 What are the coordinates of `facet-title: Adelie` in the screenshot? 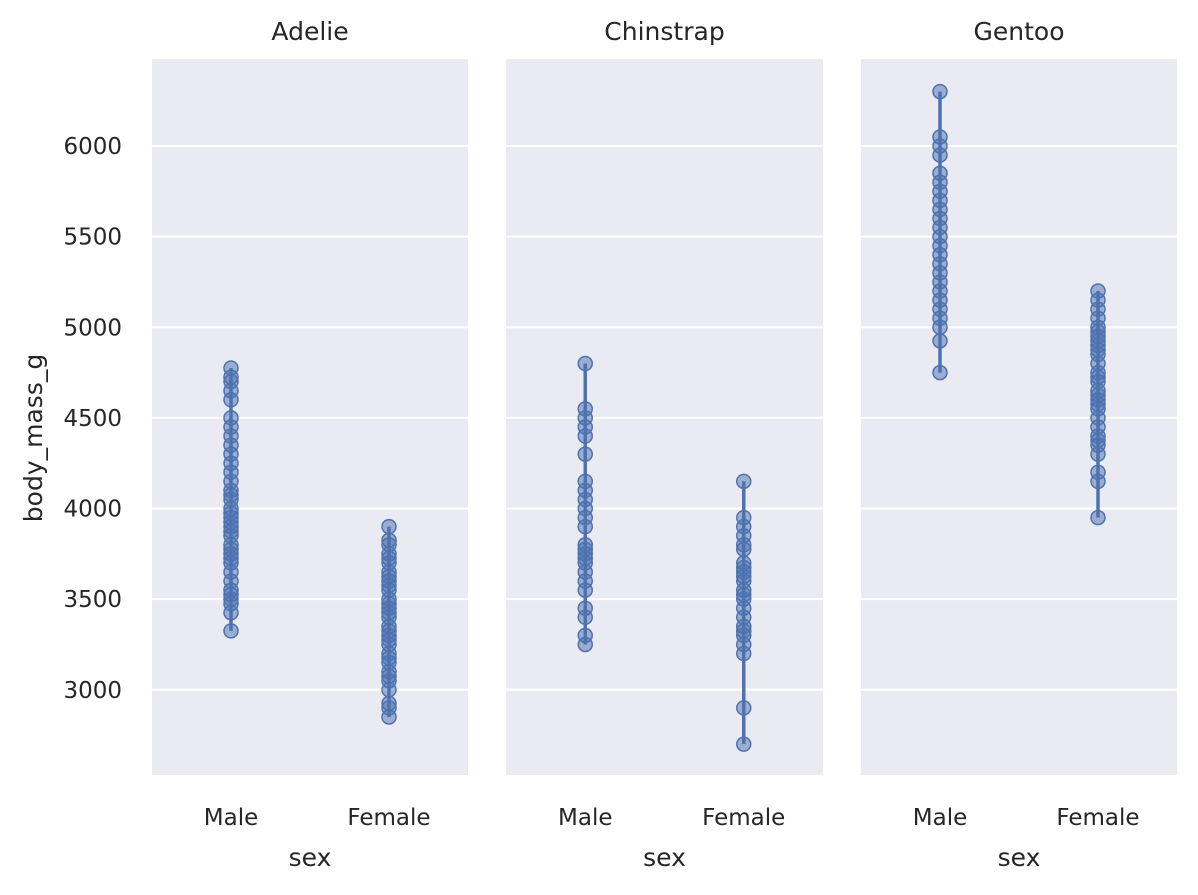 It's located at (309, 31).